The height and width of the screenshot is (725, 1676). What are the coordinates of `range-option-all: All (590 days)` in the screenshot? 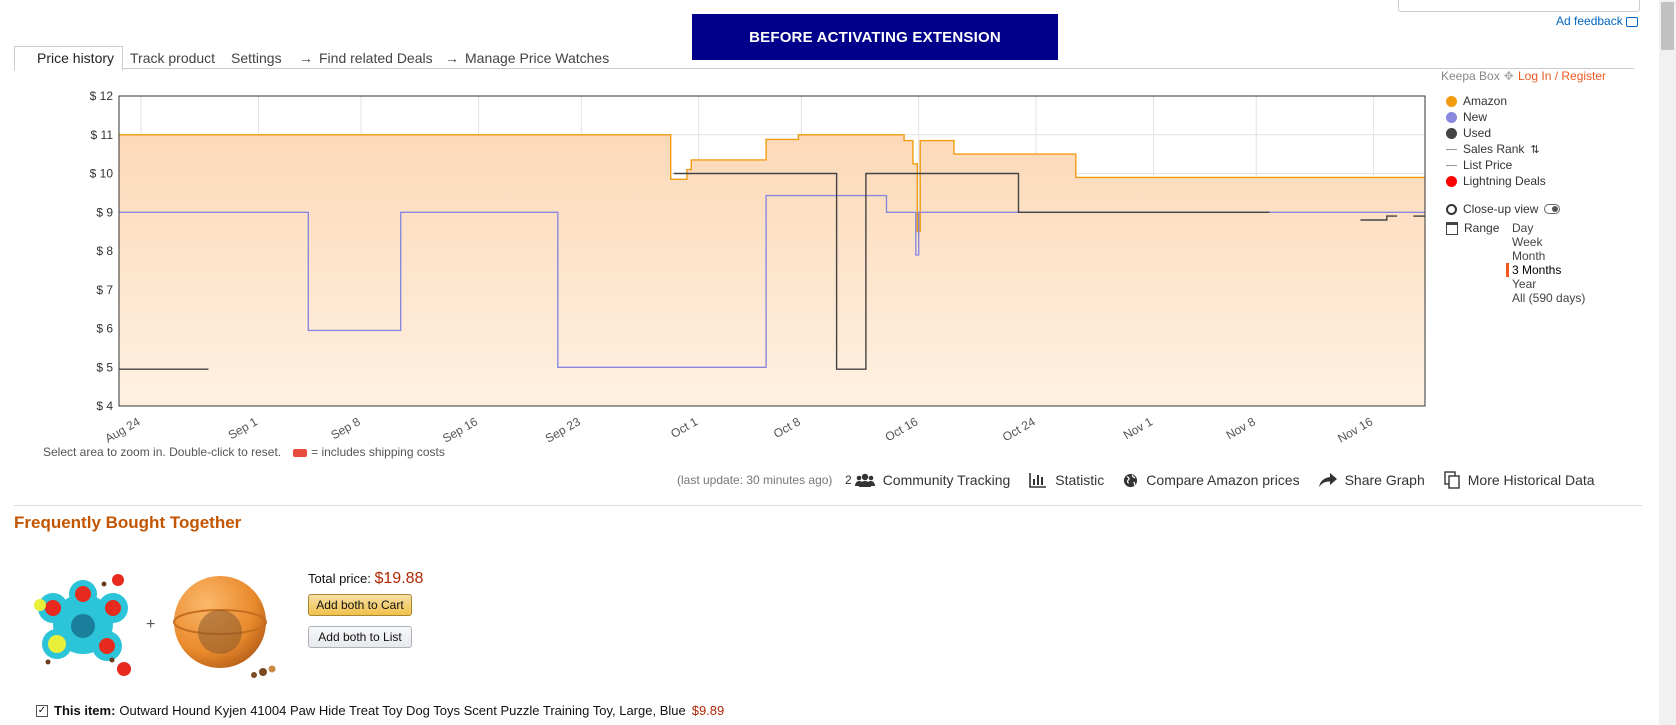 It's located at (1549, 298).